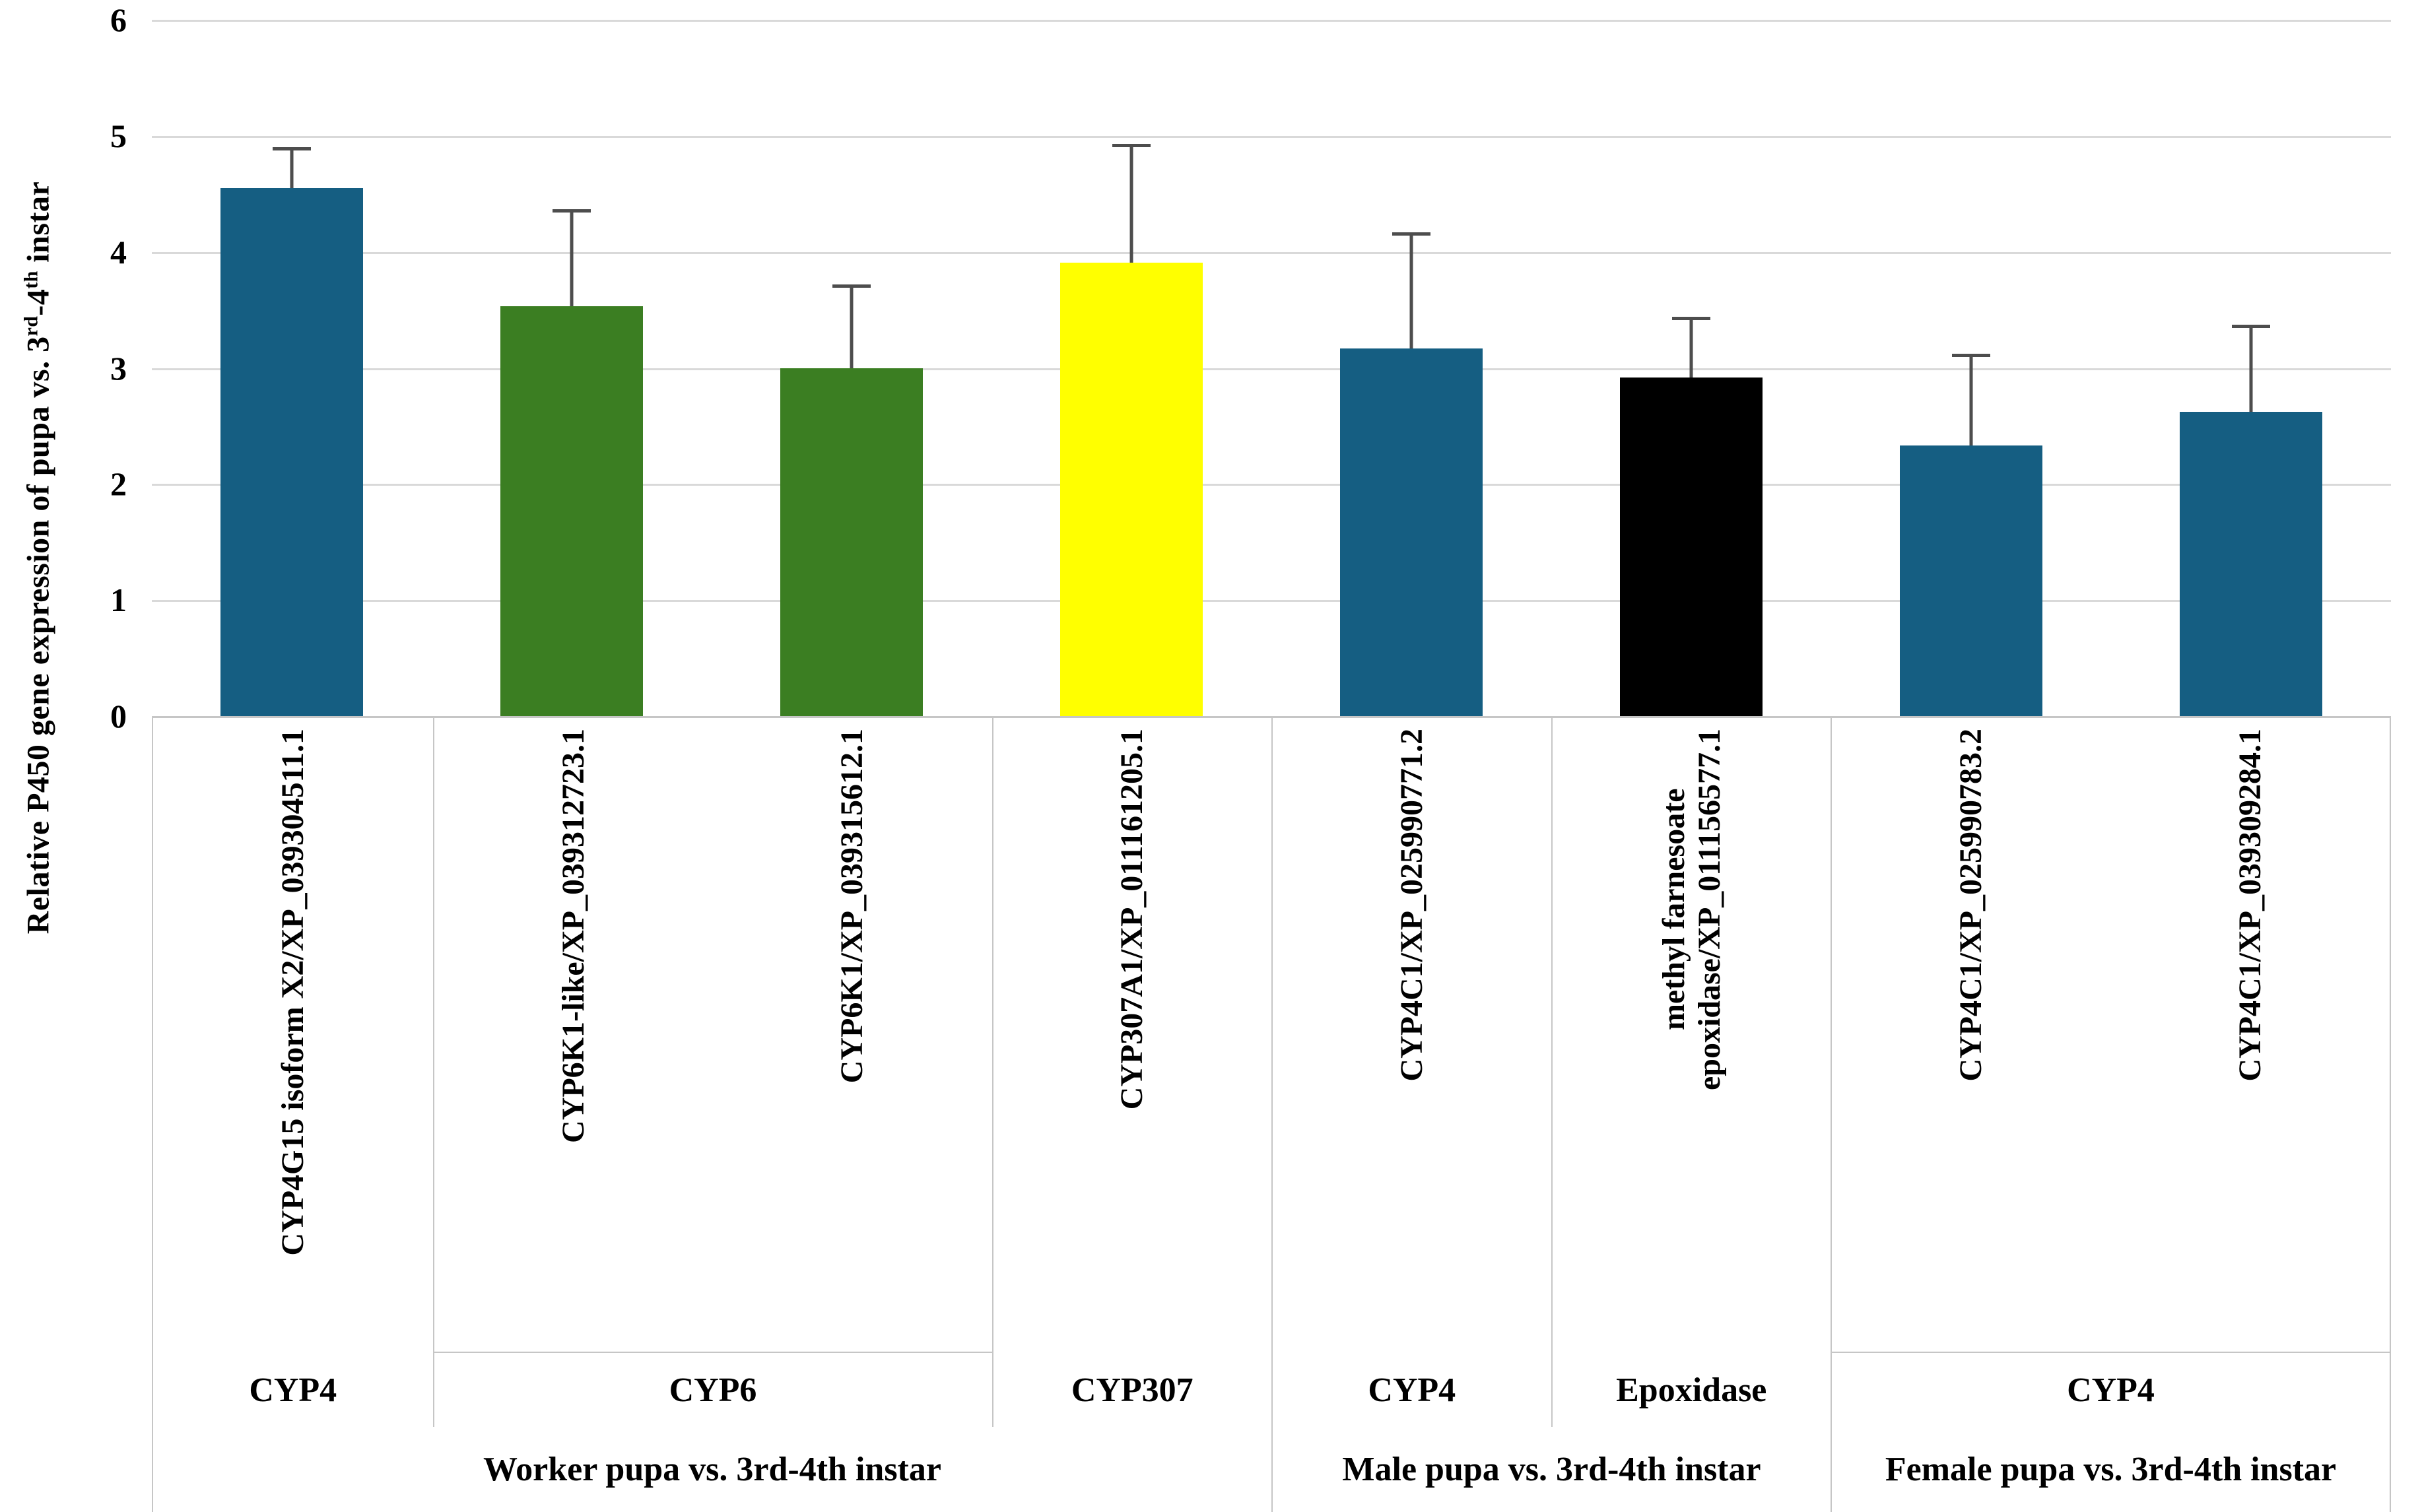 This screenshot has width=2420, height=1512. I want to click on bar-cyp4g15, so click(291, 451).